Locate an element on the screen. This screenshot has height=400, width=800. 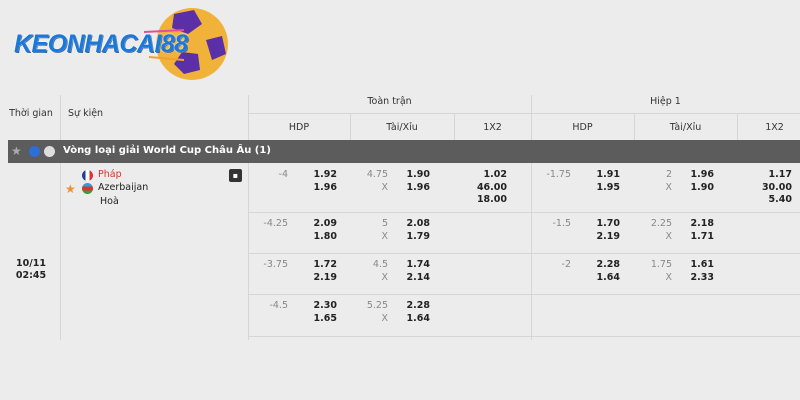
ft-hdp-line: -4.5 is located at coordinates (278, 305).